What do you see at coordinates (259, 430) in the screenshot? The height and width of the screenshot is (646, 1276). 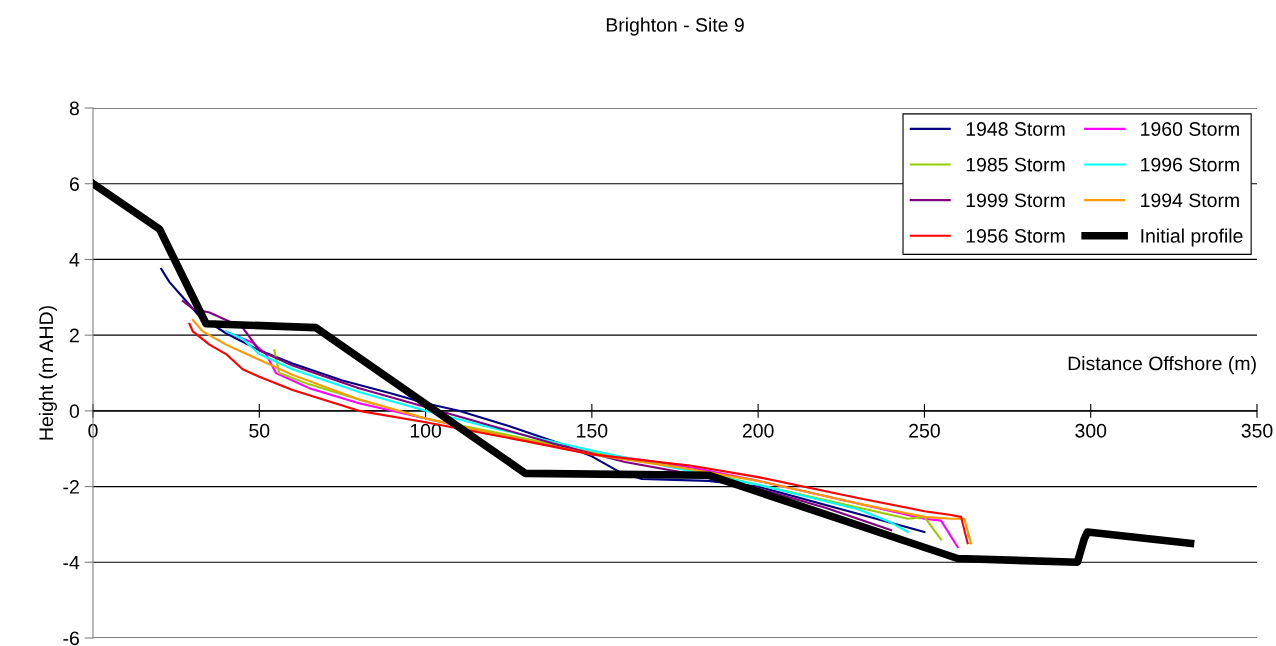 I see `x-tick-label: 50` at bounding box center [259, 430].